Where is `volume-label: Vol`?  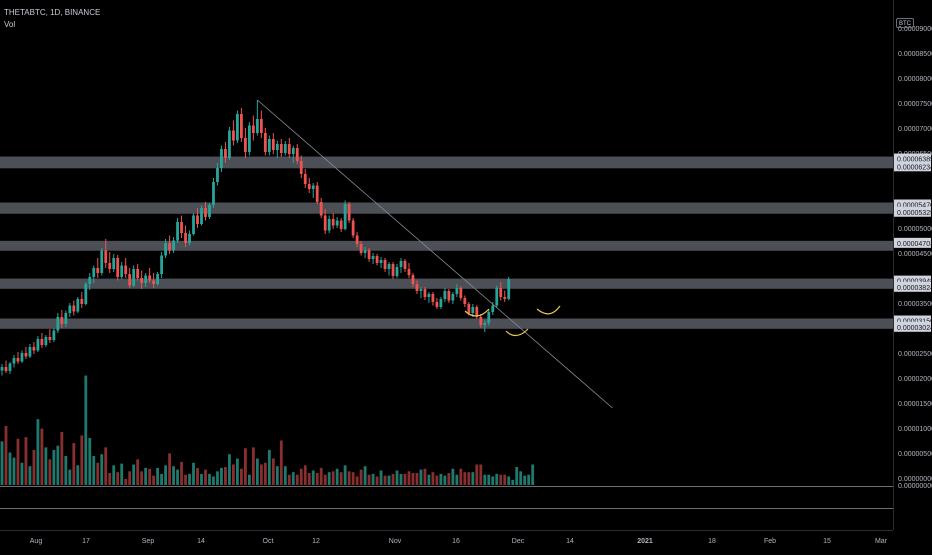 volume-label: Vol is located at coordinates (10, 24).